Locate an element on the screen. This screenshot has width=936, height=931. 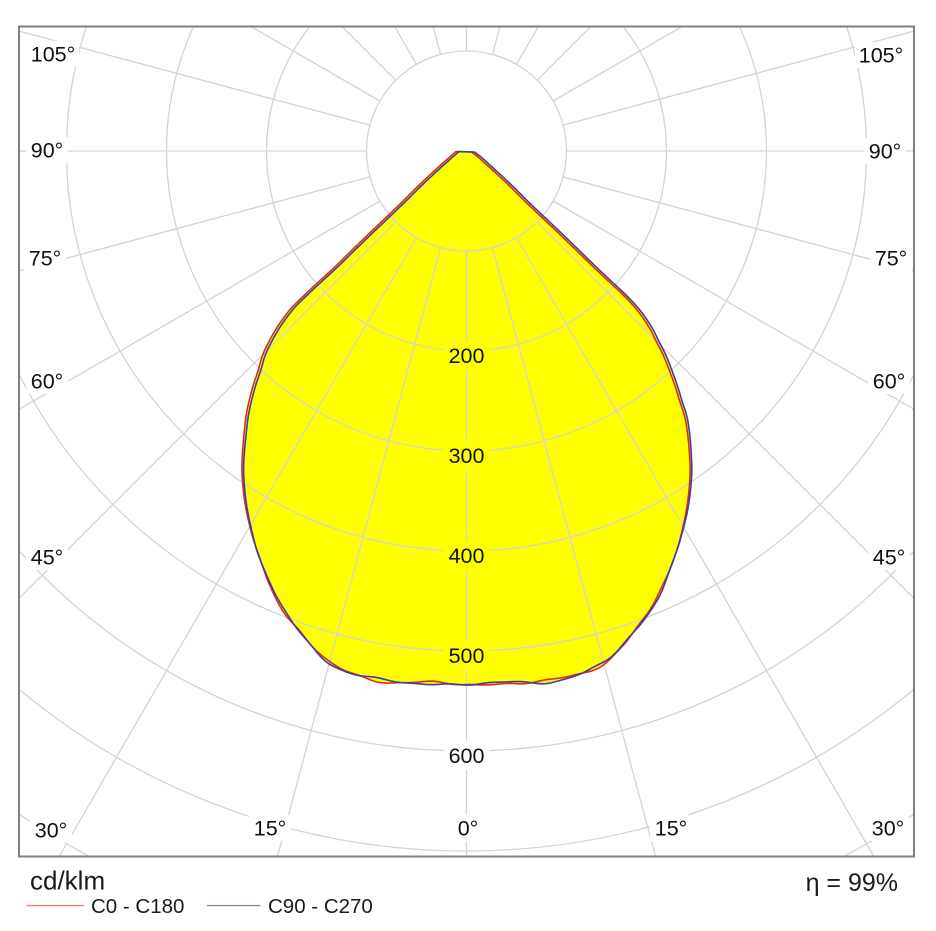
svg-text: C90 - C270 is located at coordinates (320, 906).